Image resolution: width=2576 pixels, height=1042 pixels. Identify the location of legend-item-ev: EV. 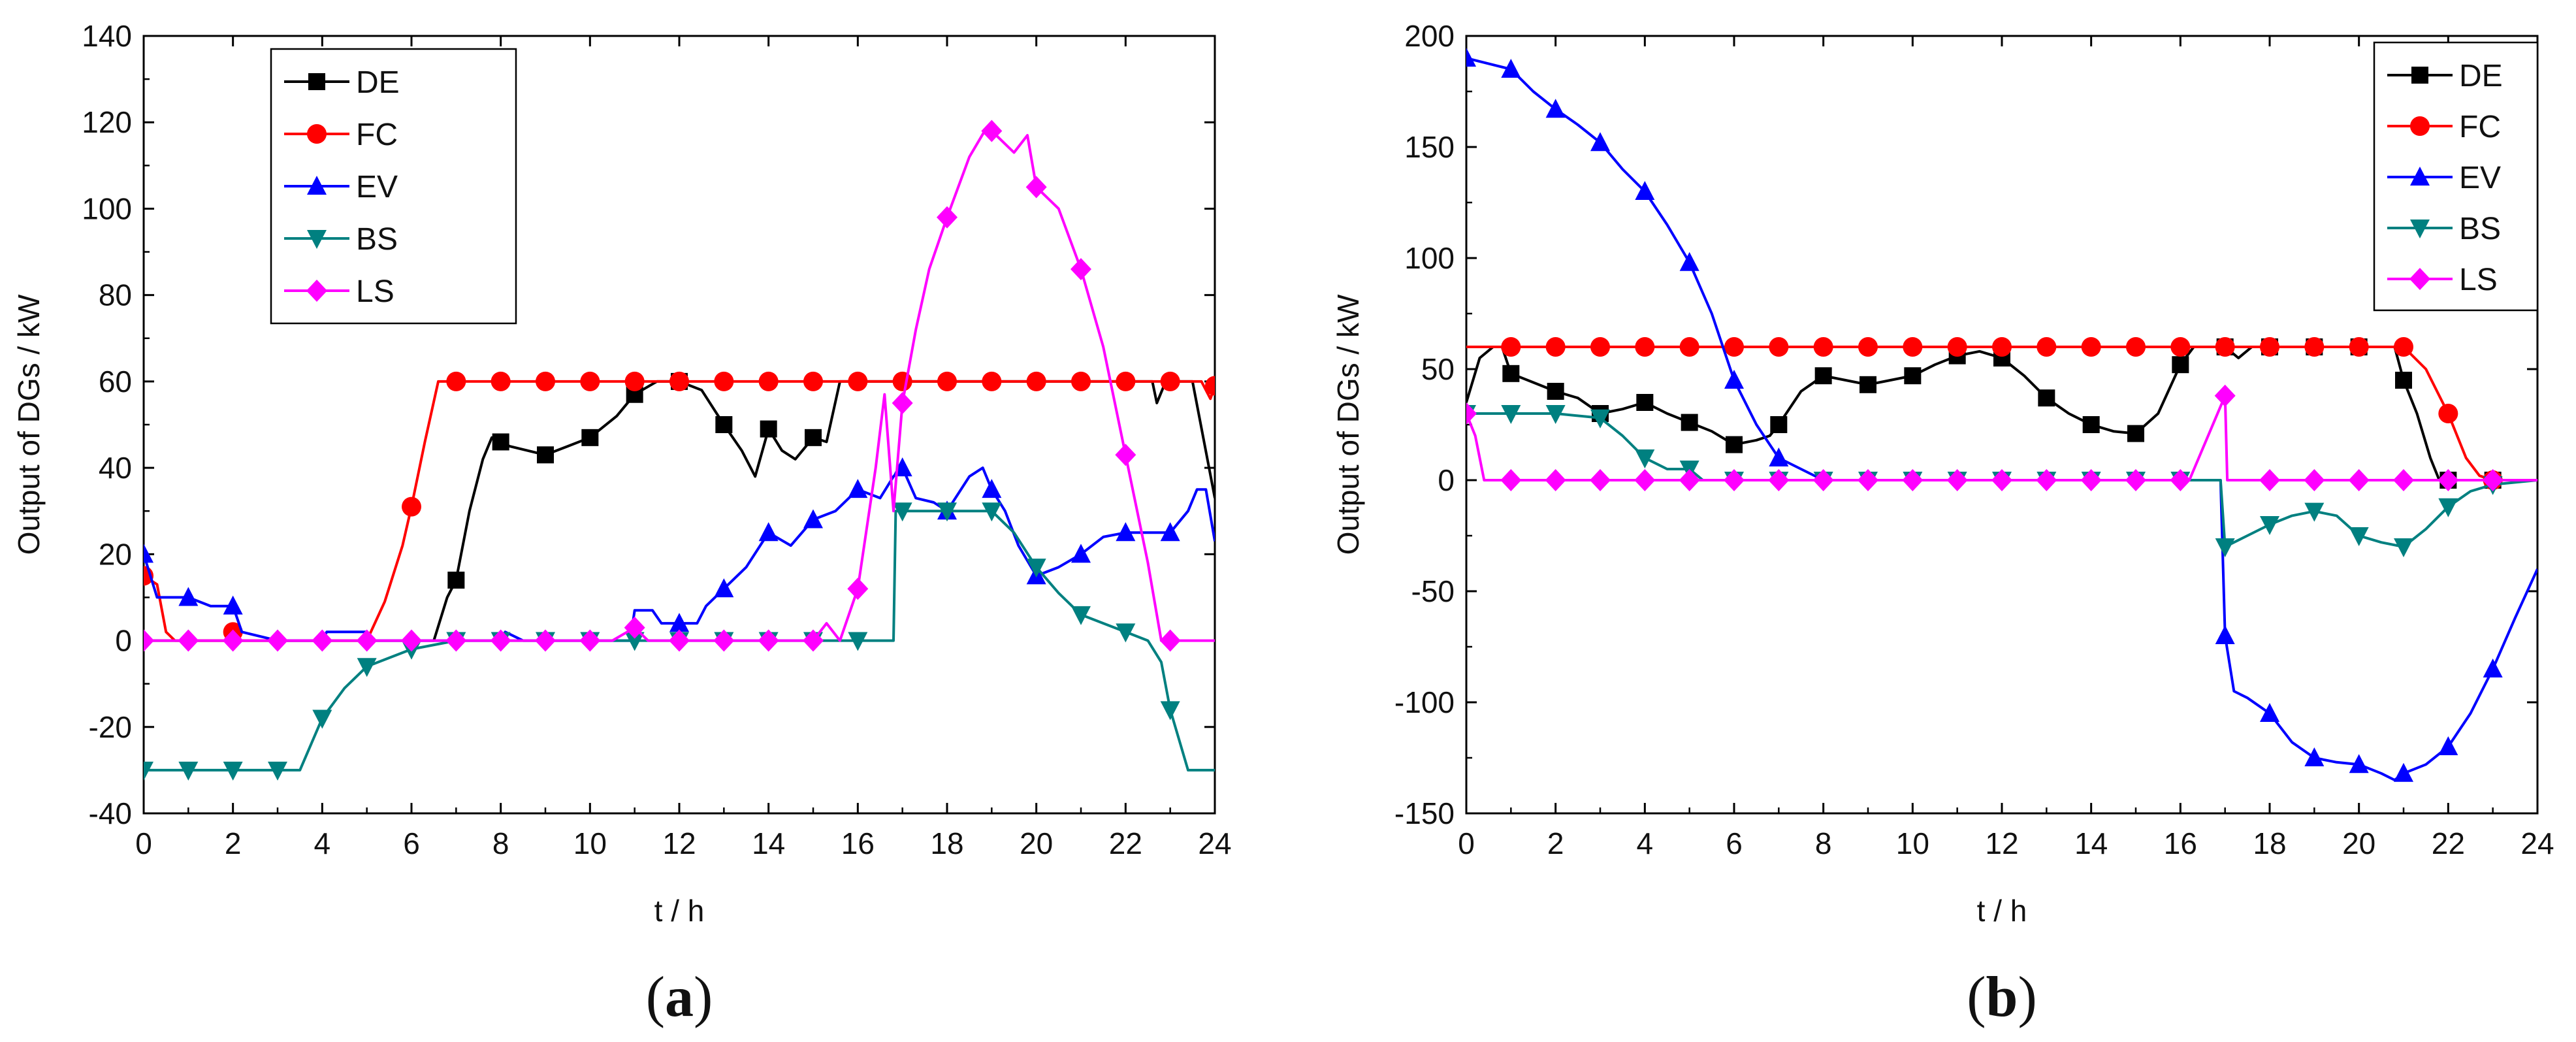
(2444, 178).